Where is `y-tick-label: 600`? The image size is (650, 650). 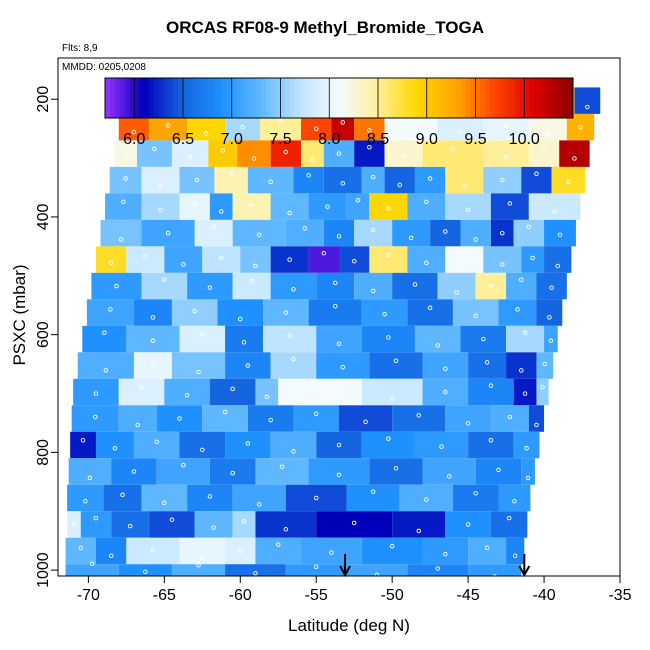
y-tick-label: 600 is located at coordinates (43, 334).